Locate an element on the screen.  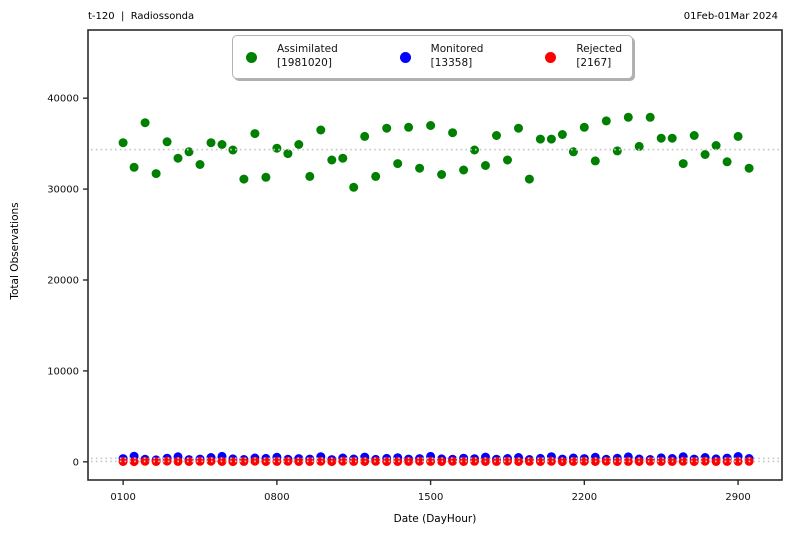
x-tick-label: 2900 is located at coordinates (737, 497).